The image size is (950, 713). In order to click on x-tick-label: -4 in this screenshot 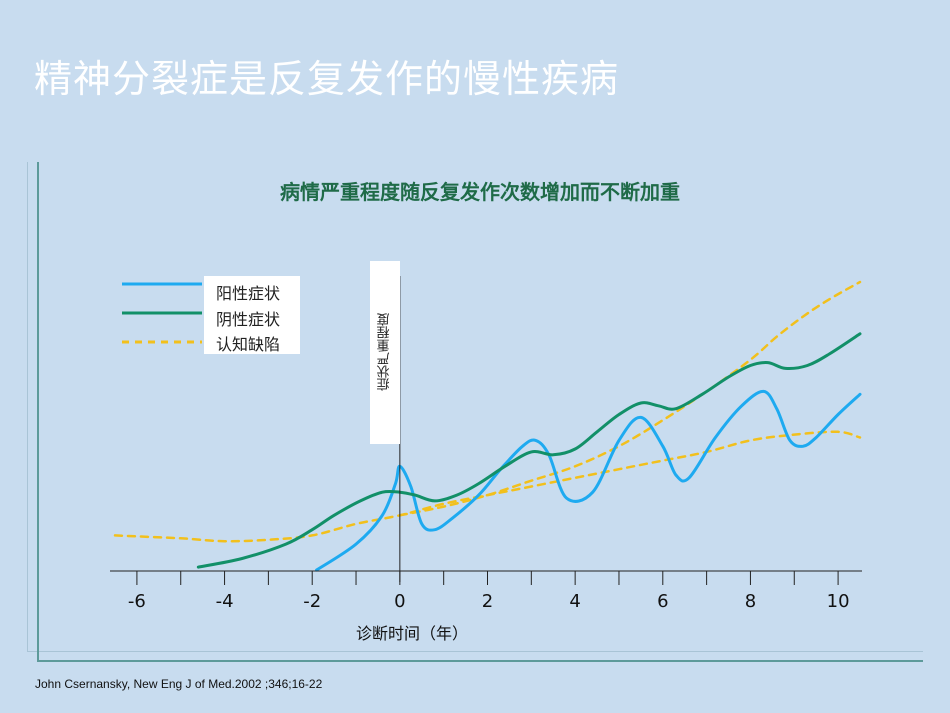, I will do `click(225, 601)`.